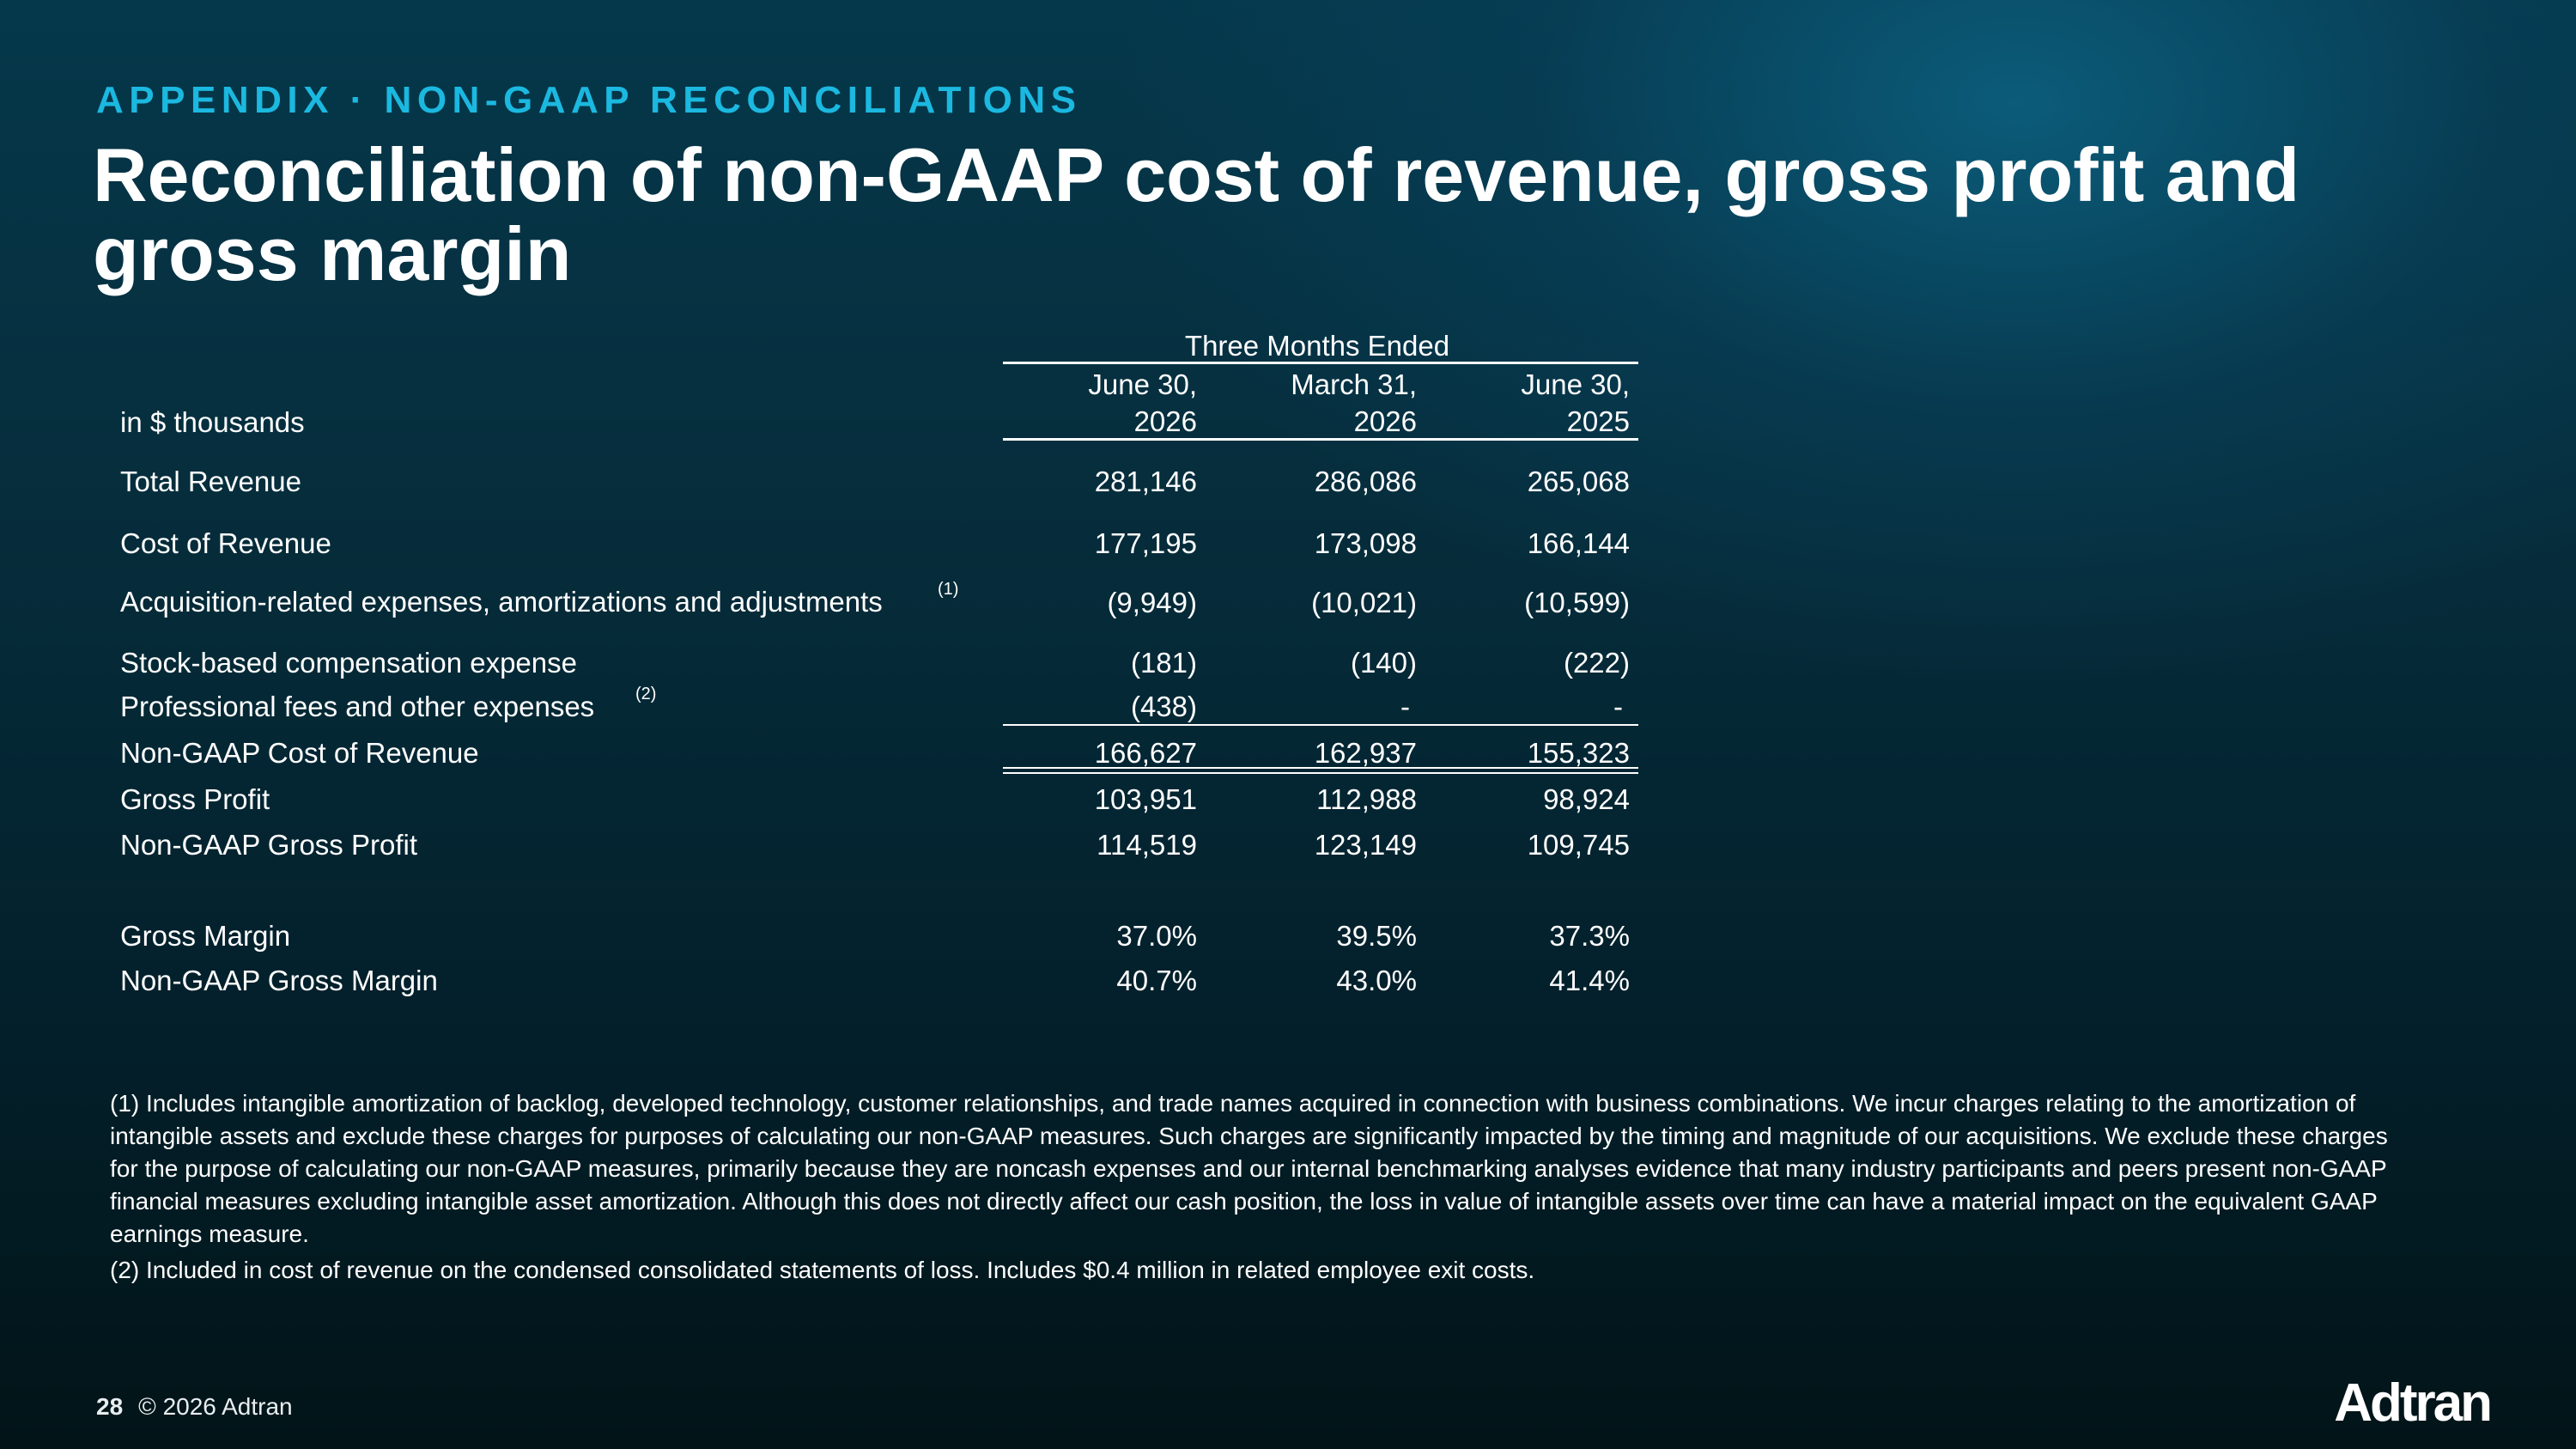 The width and height of the screenshot is (2576, 1449). What do you see at coordinates (206, 936) in the screenshot?
I see `row-label-gross-margin: Gross Margin` at bounding box center [206, 936].